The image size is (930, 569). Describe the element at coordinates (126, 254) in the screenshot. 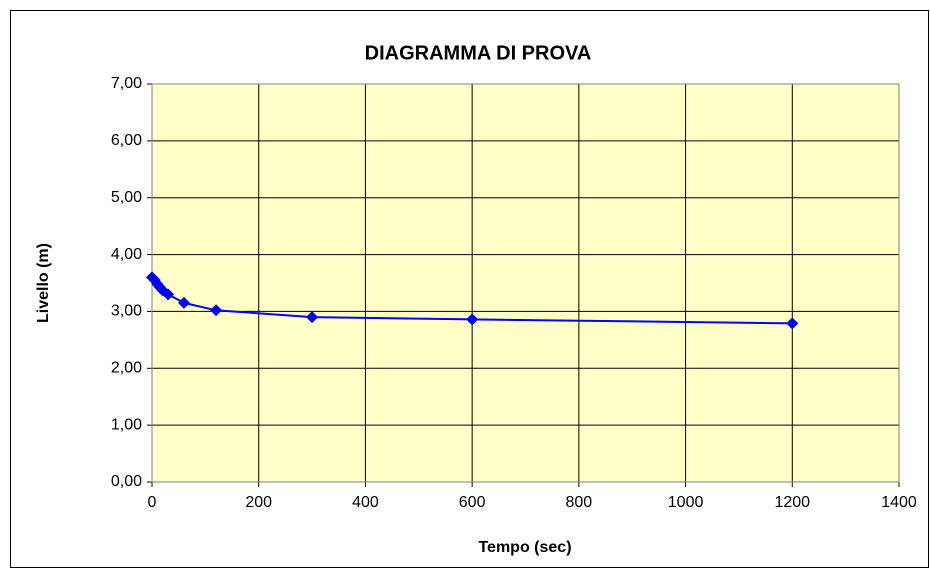

I see `y-tick-label: 4,00` at that location.